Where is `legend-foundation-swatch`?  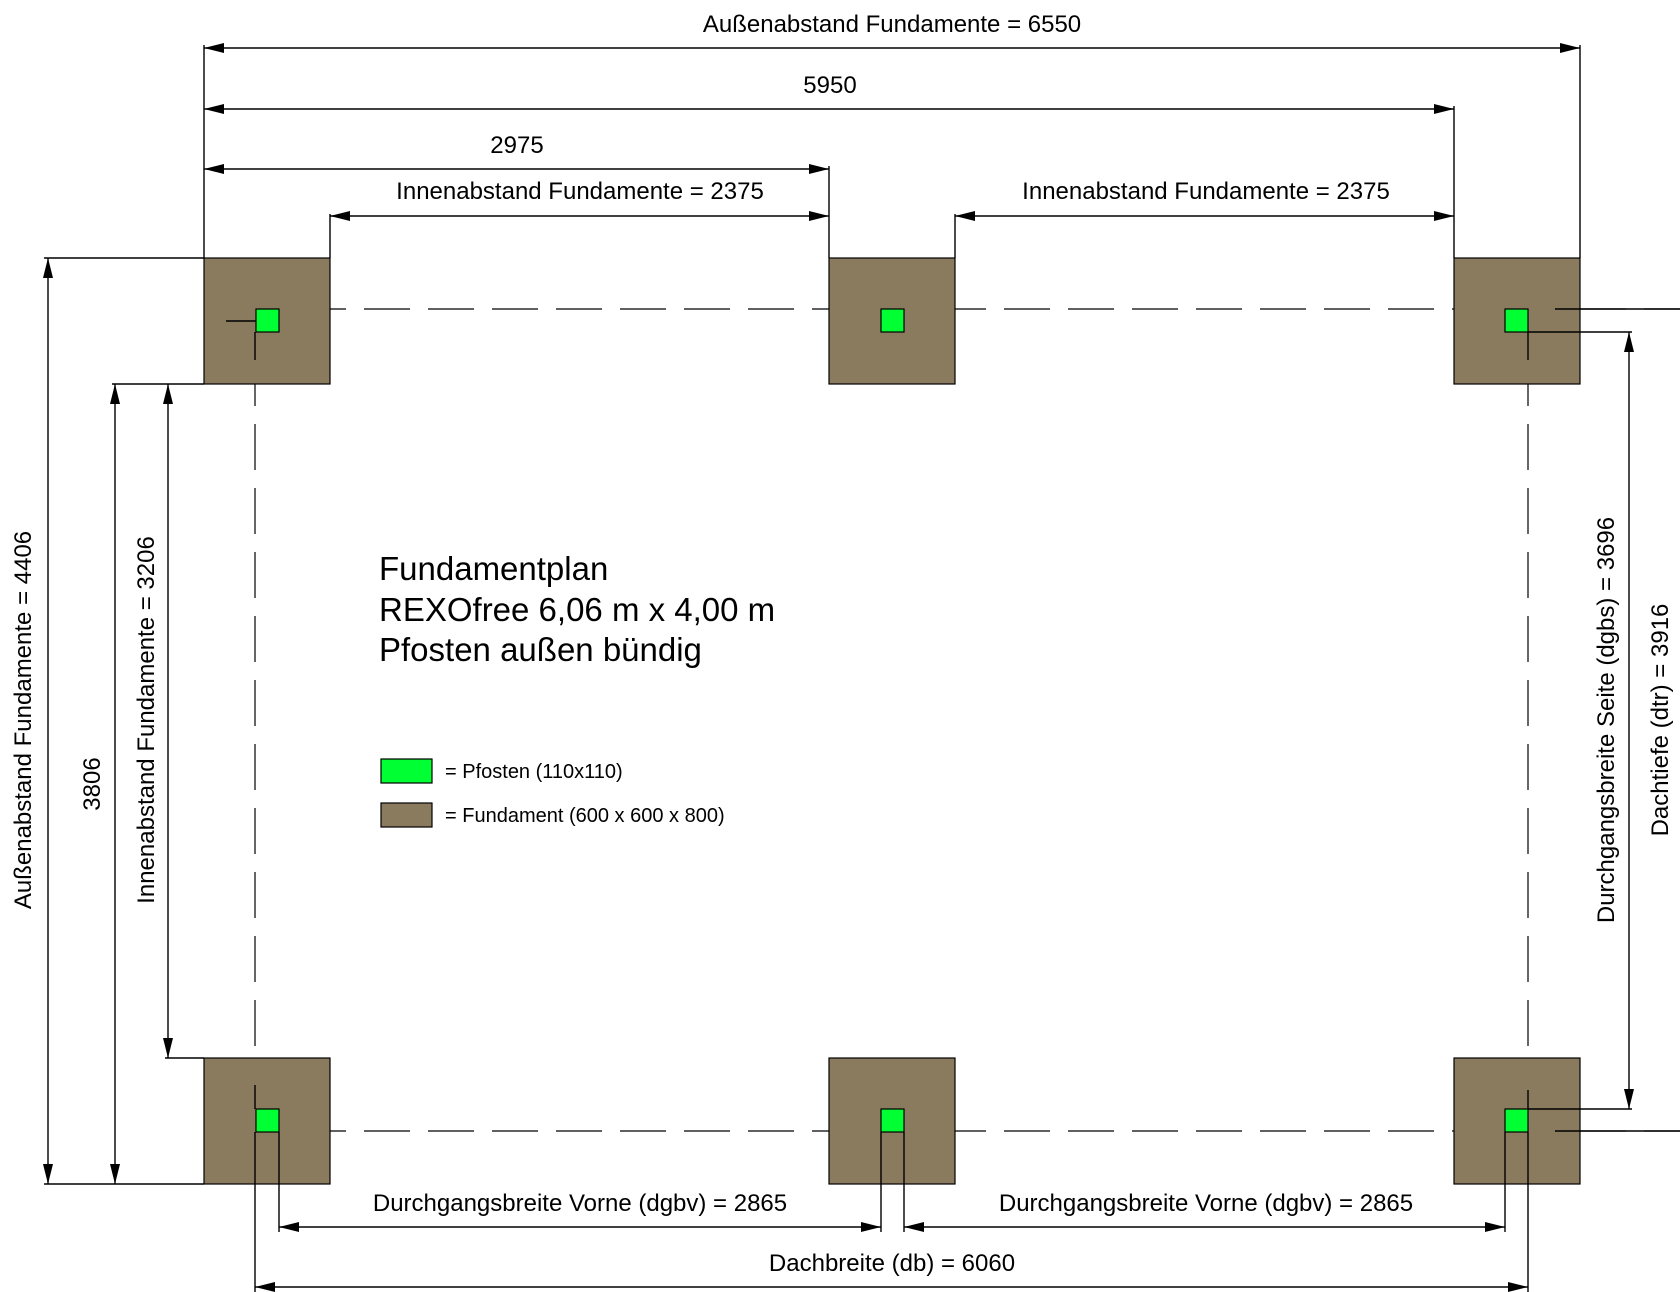 legend-foundation-swatch is located at coordinates (406, 815).